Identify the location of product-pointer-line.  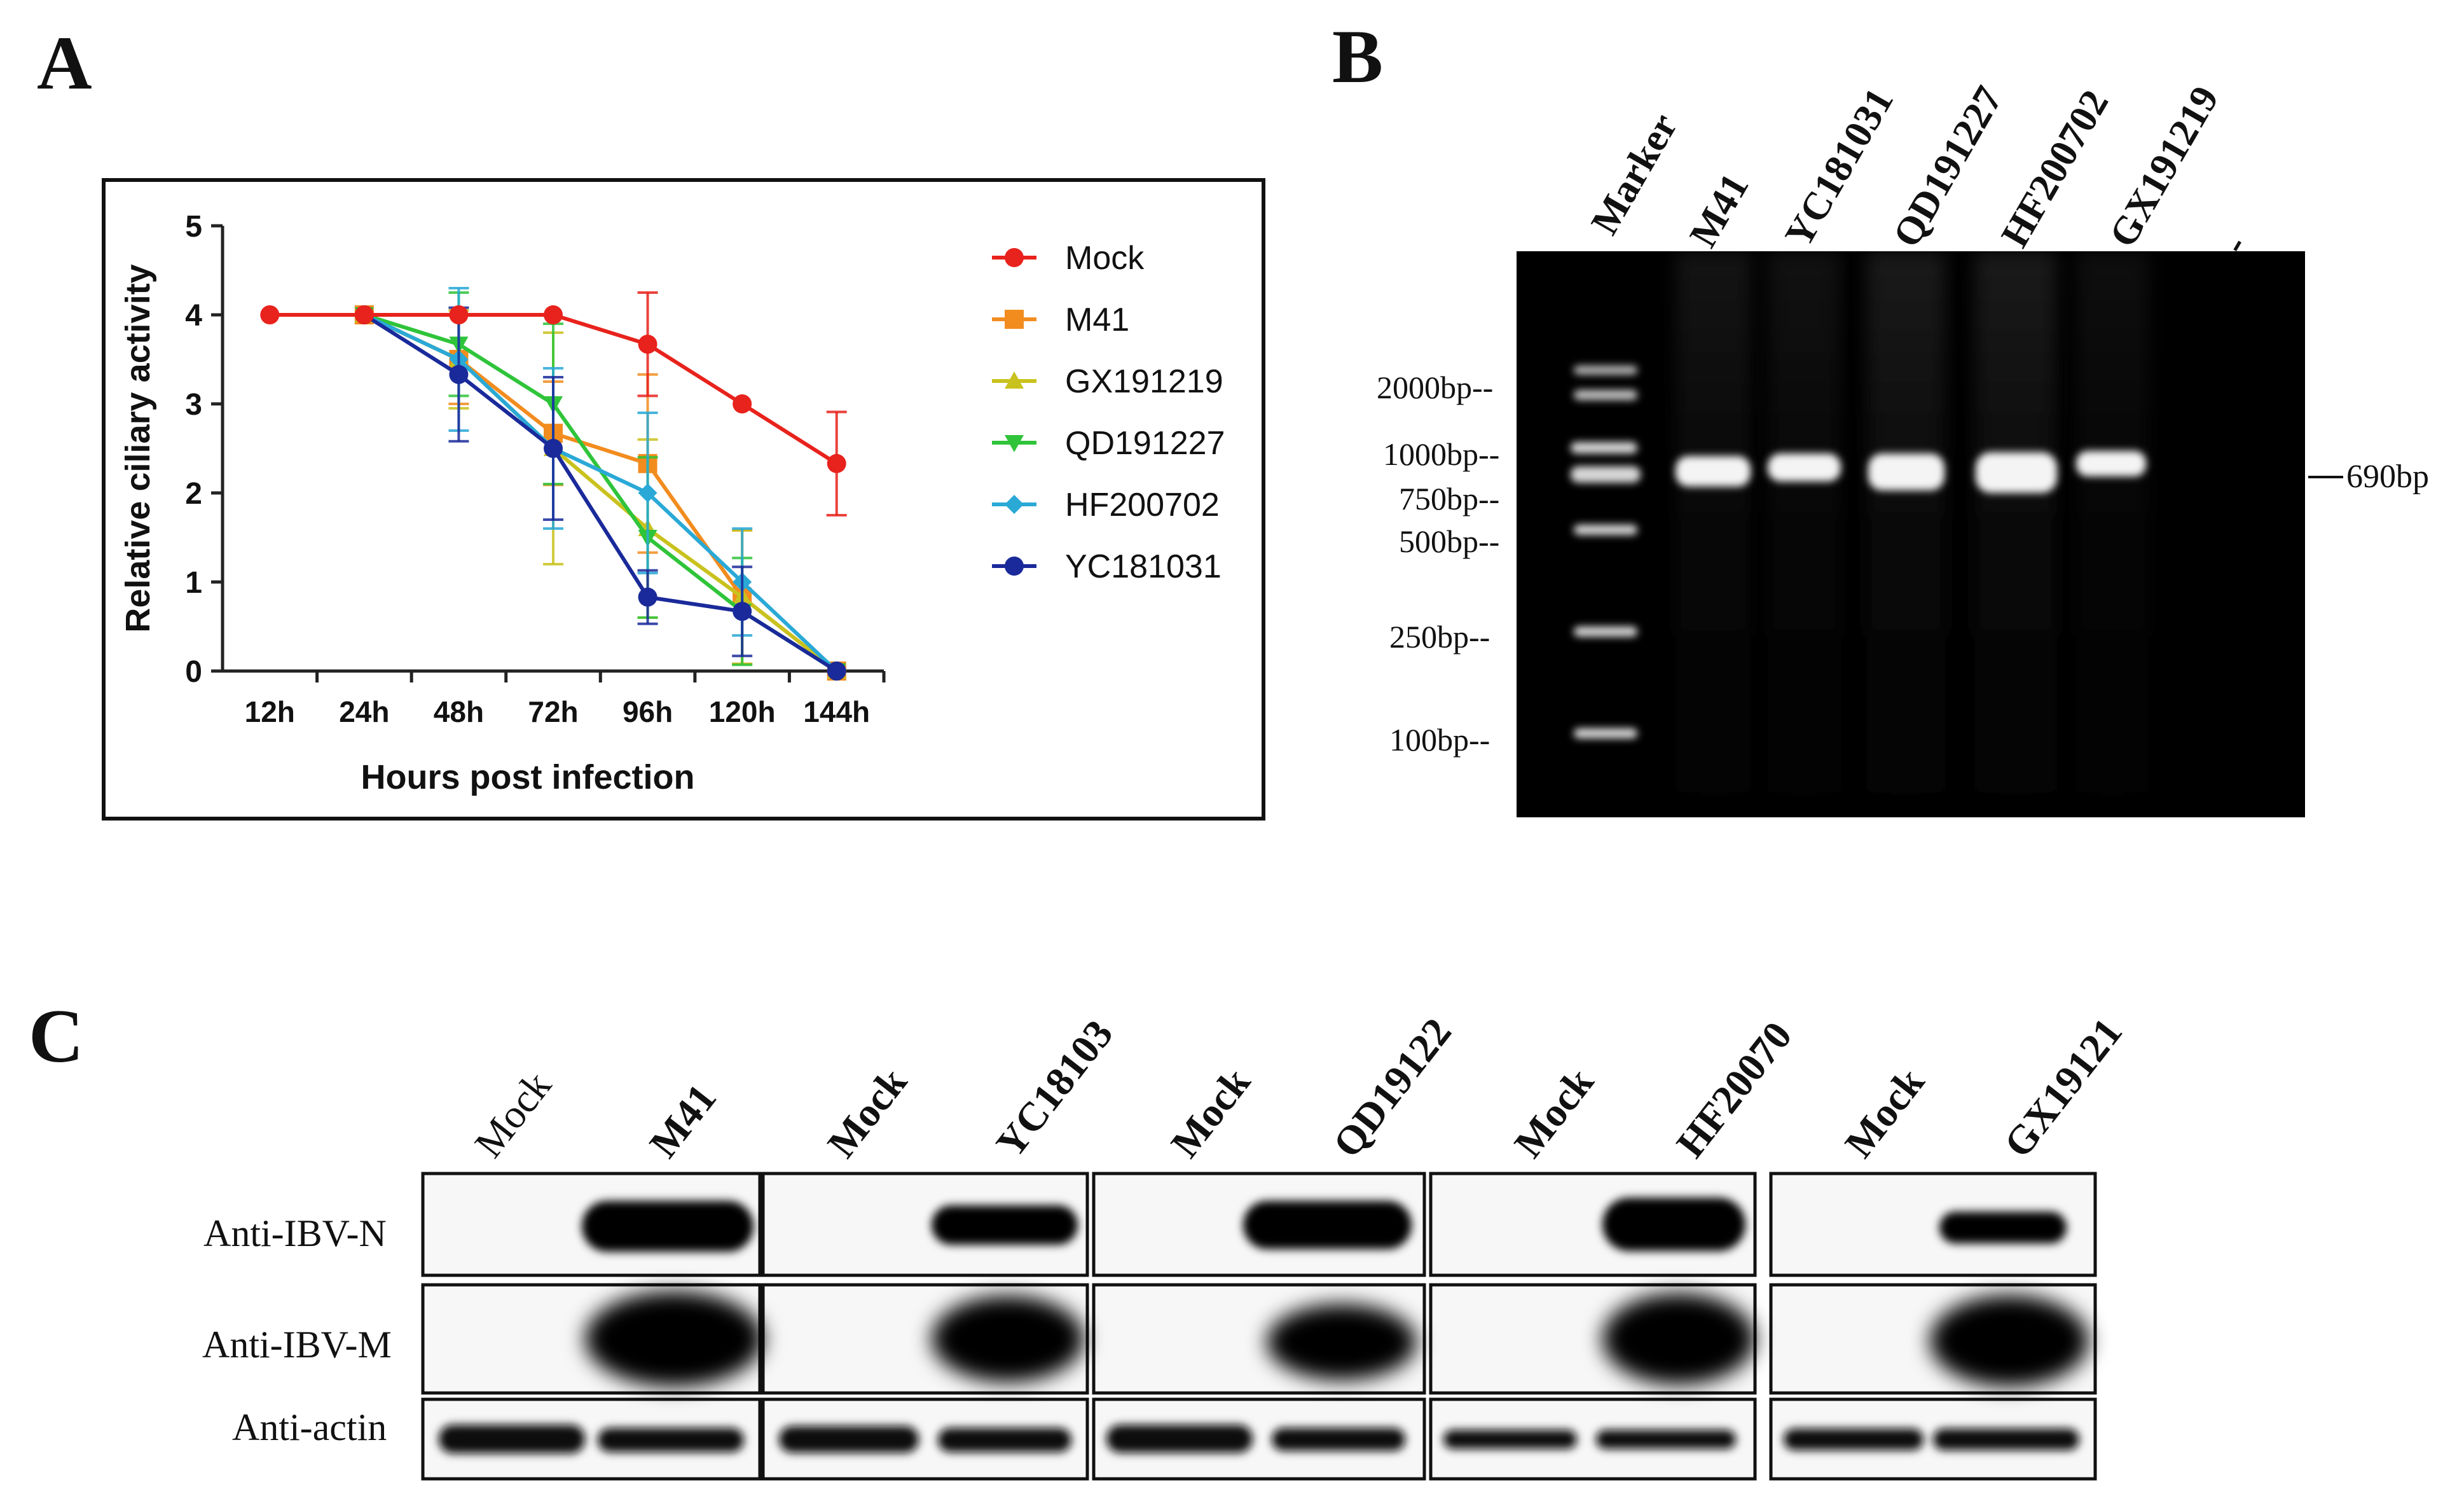
(2325, 477).